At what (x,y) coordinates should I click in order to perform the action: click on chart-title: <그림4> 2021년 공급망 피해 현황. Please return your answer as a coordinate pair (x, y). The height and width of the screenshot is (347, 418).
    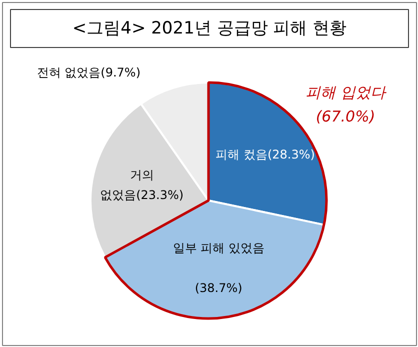
    Looking at the image, I should click on (209, 28).